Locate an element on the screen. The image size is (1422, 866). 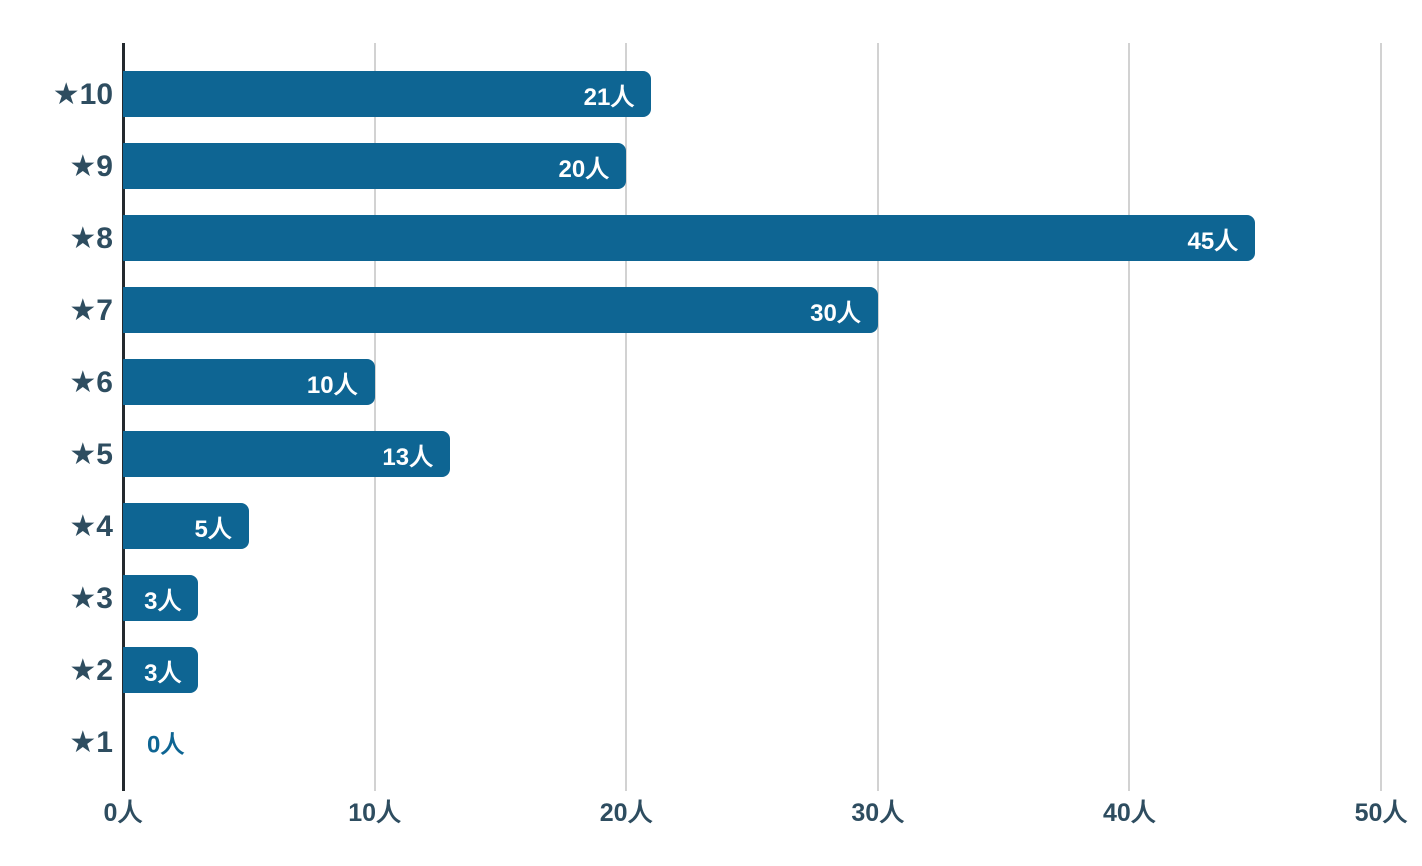
x-axis-tick-label: 0人 is located at coordinates (123, 813).